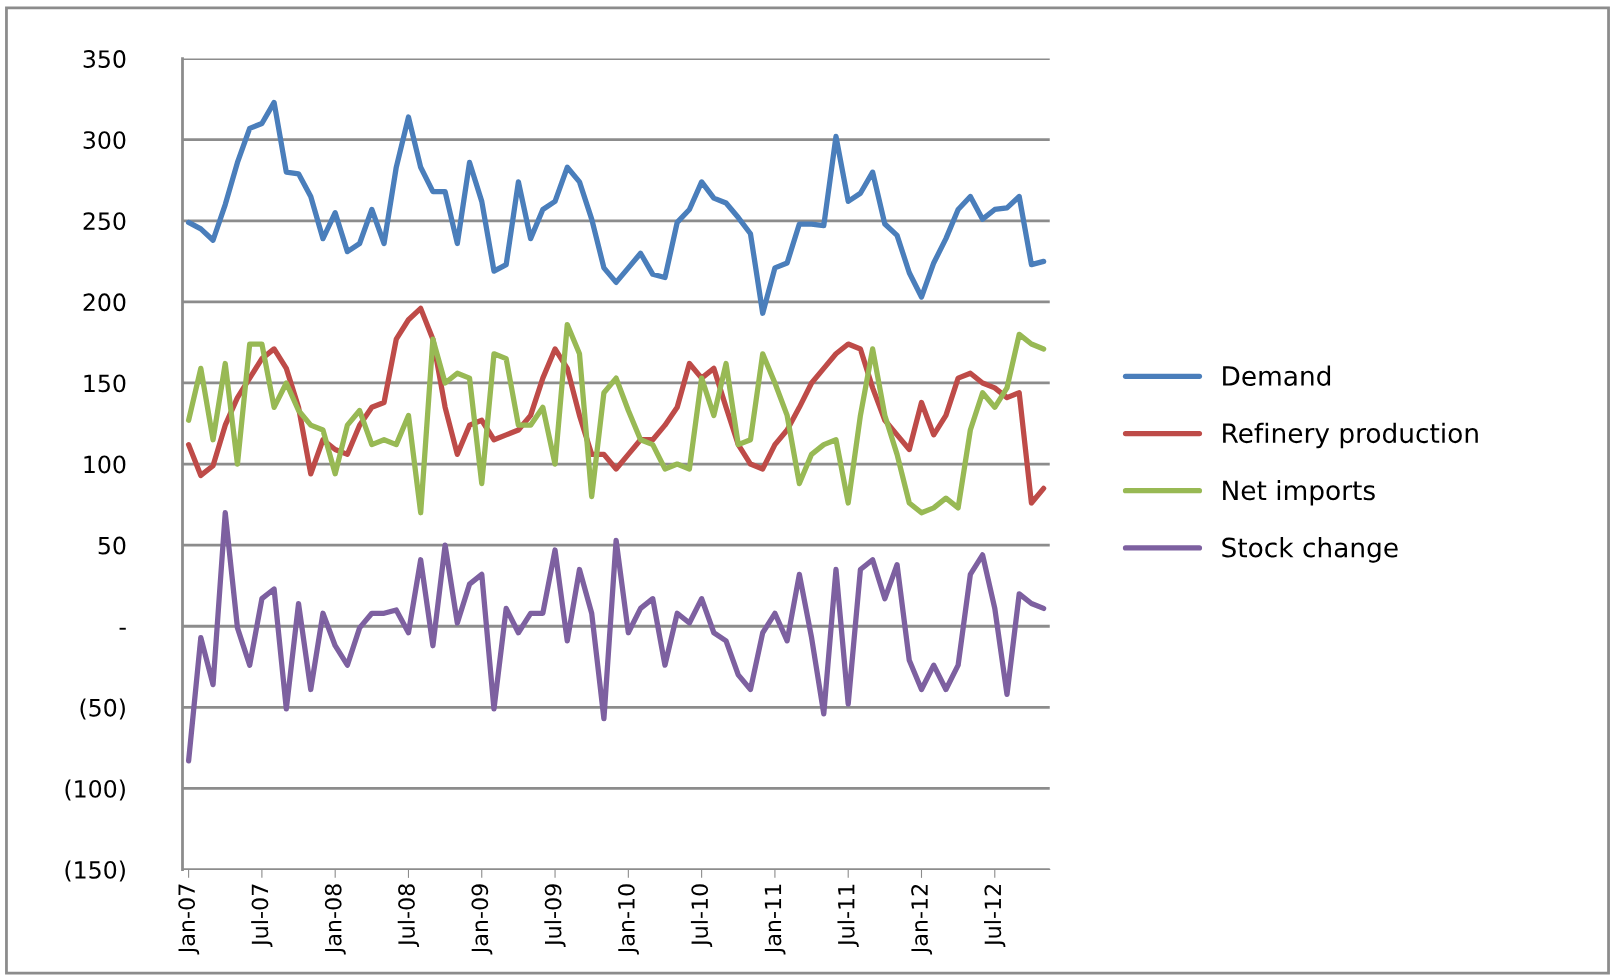 This screenshot has width=1615, height=977. Describe the element at coordinates (104, 59) in the screenshot. I see `y-tick-label: 350` at that location.